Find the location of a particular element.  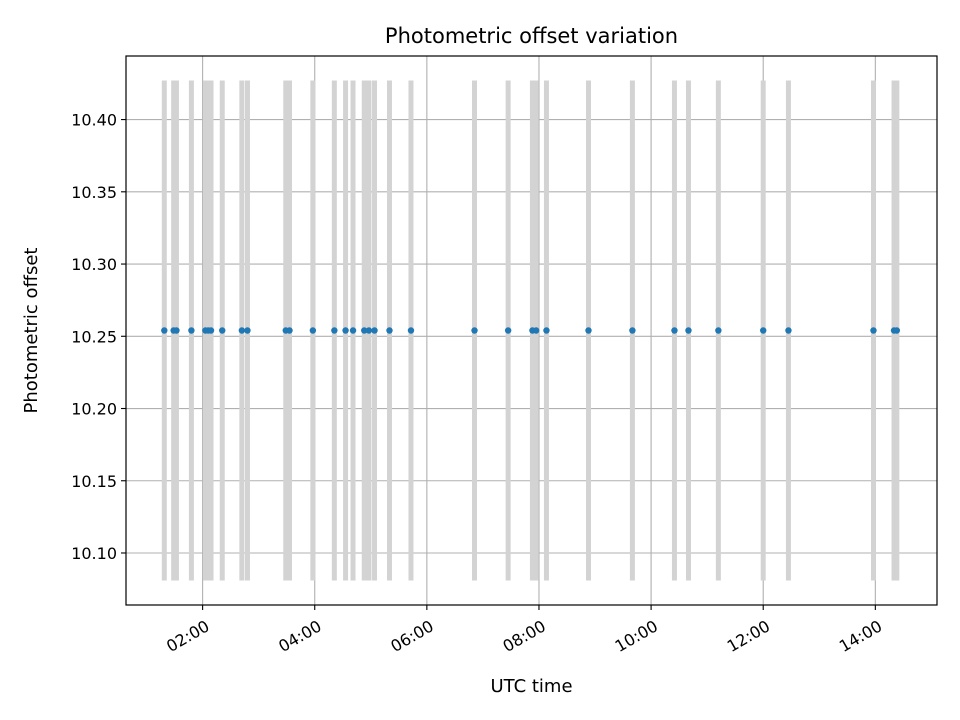

y-tick-label: 10.35 is located at coordinates (94, 192).